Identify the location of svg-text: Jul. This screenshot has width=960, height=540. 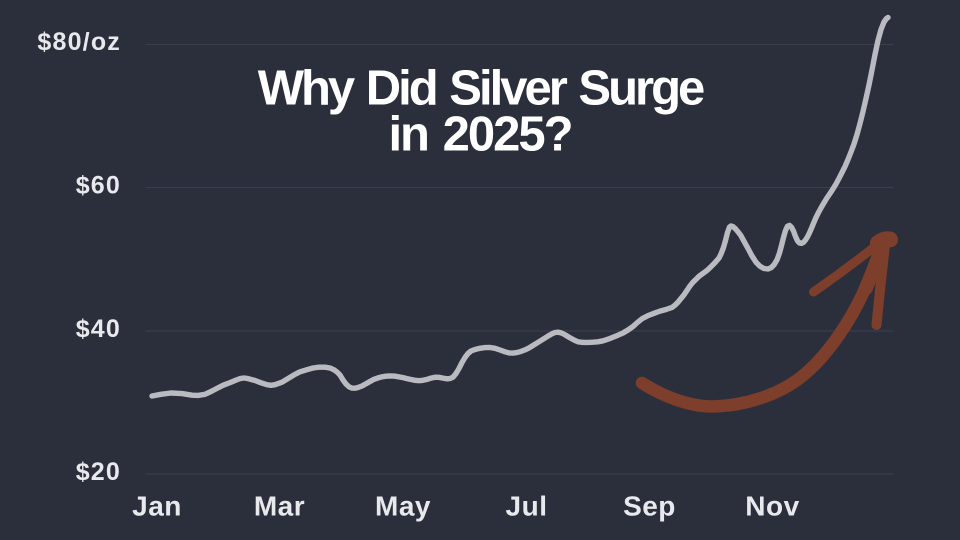
(527, 506).